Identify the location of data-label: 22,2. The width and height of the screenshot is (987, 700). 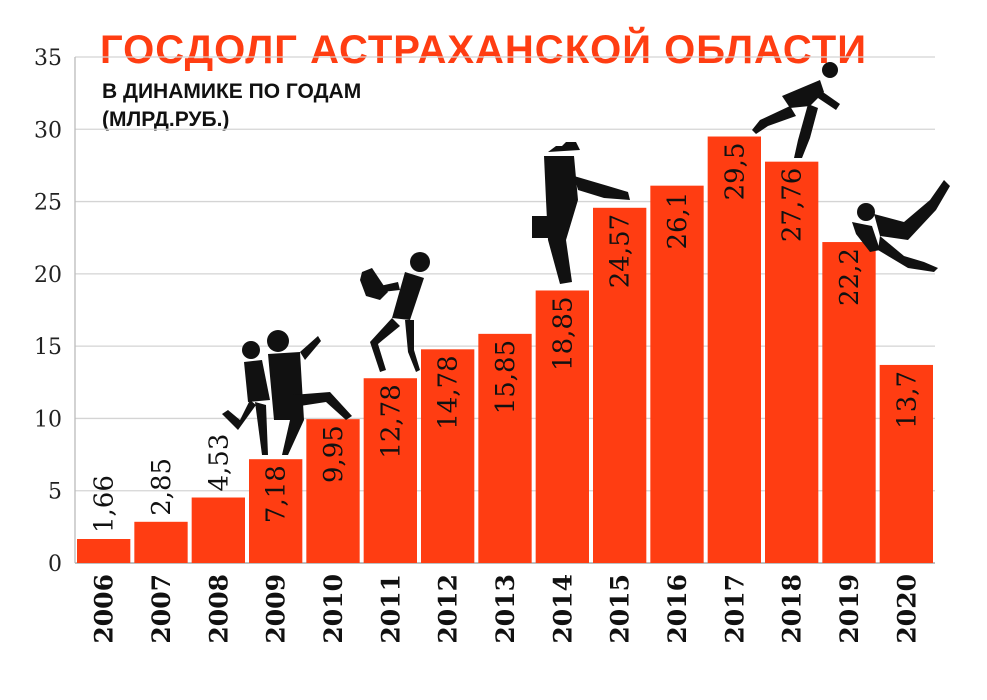
(850, 277).